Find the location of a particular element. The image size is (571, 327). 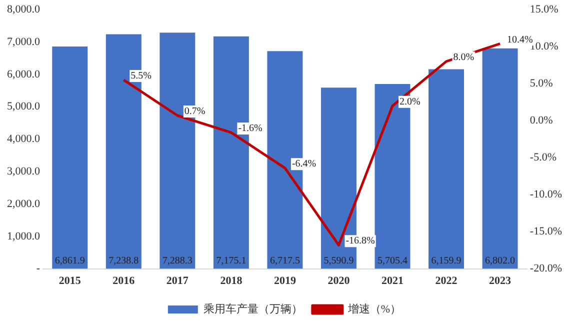

data-label: 6,861.9 is located at coordinates (69, 260).